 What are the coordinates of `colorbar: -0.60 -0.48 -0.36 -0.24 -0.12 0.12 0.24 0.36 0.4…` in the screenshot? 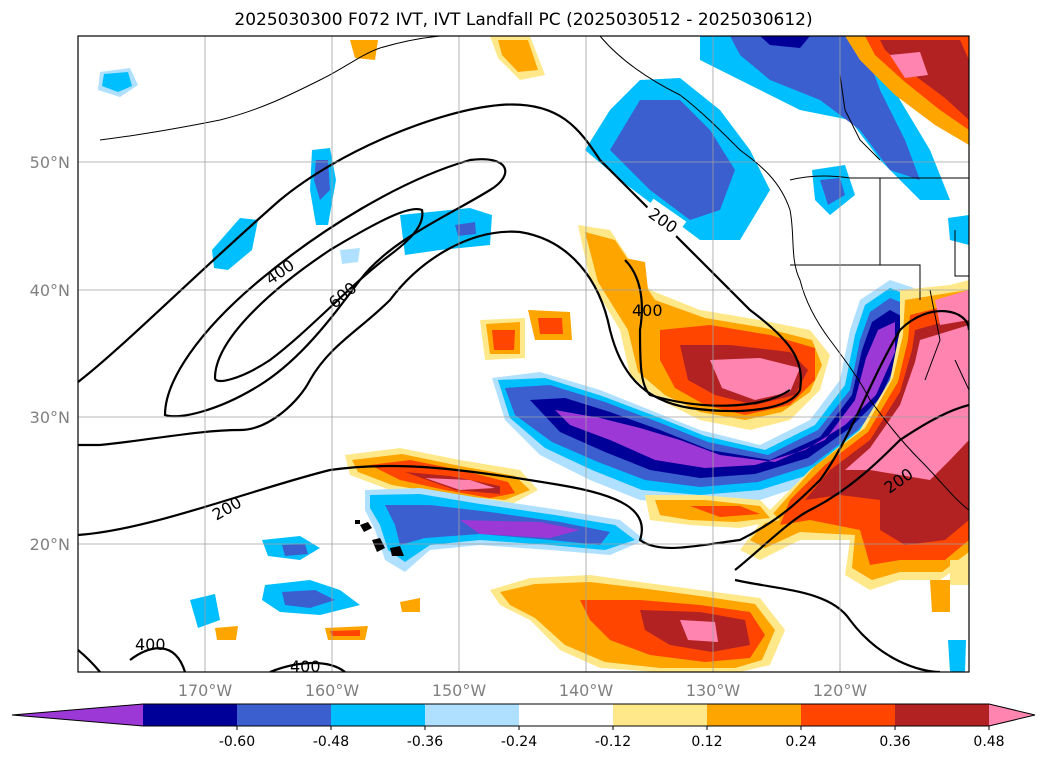 It's located at (523, 726).